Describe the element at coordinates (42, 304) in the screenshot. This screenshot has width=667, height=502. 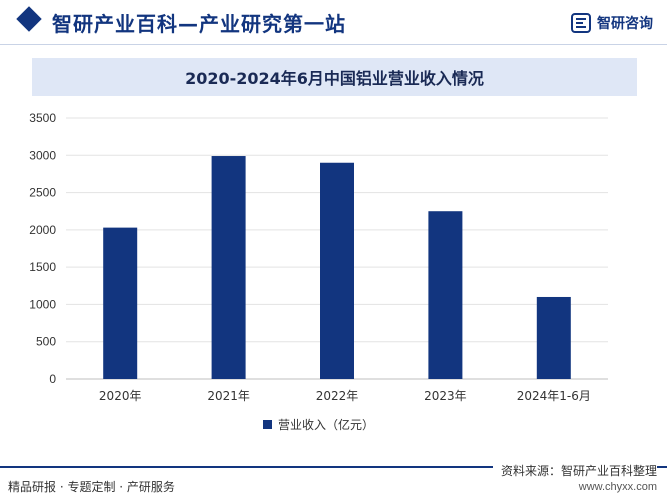
I see `y-tick-label: 1000` at that location.